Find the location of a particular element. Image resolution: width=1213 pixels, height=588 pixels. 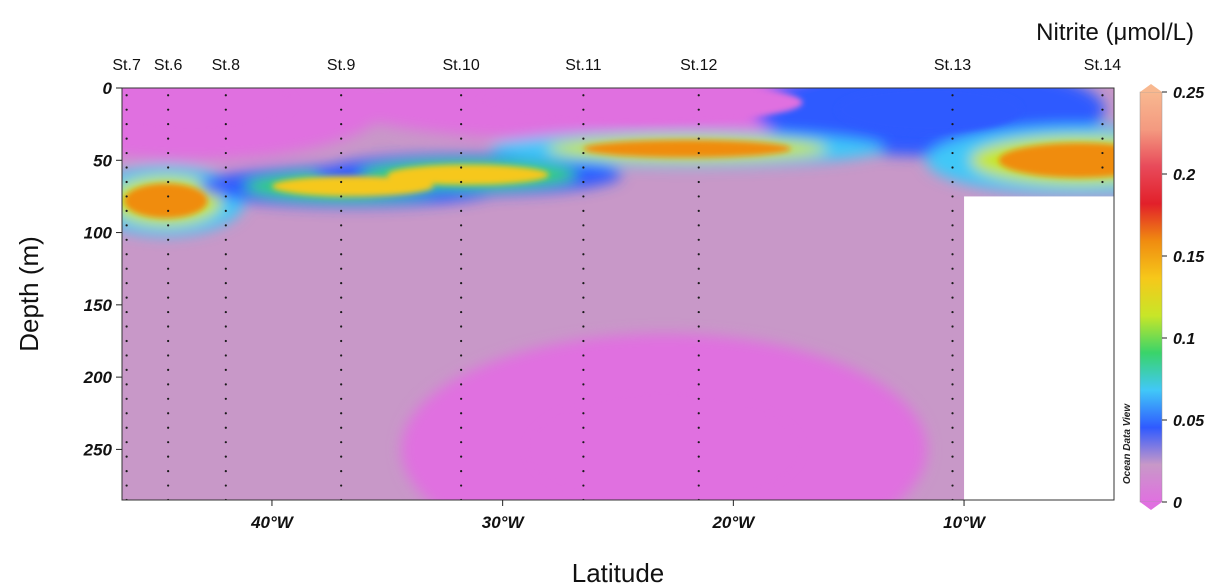

field-core-surface-low-center is located at coordinates (641, 105).